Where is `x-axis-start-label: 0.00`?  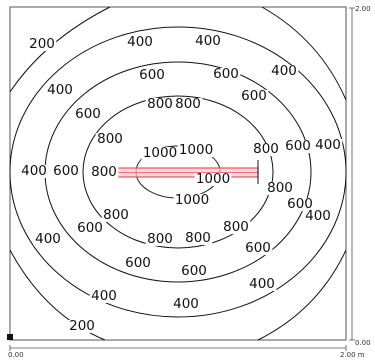
x-axis-start-label: 0.00 is located at coordinates (16, 355).